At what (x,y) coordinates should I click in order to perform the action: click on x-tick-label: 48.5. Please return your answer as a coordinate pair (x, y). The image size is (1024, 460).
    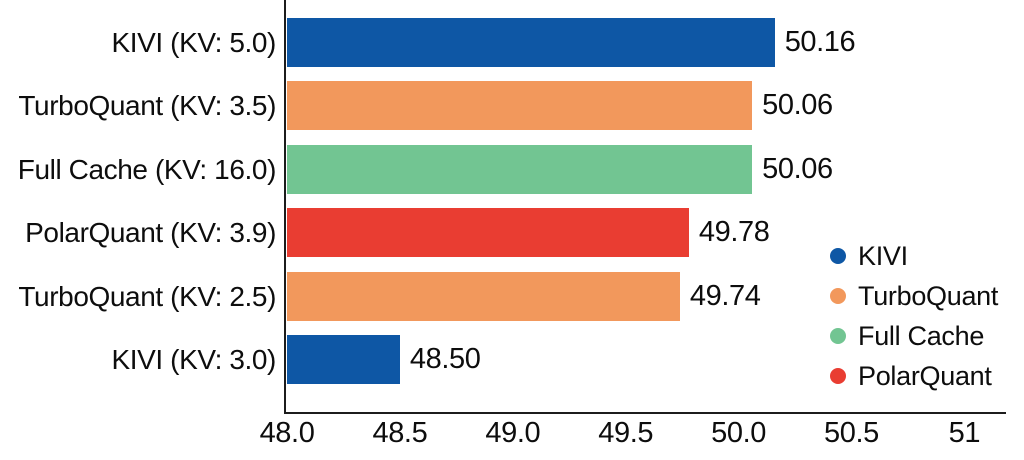
    Looking at the image, I should click on (400, 433).